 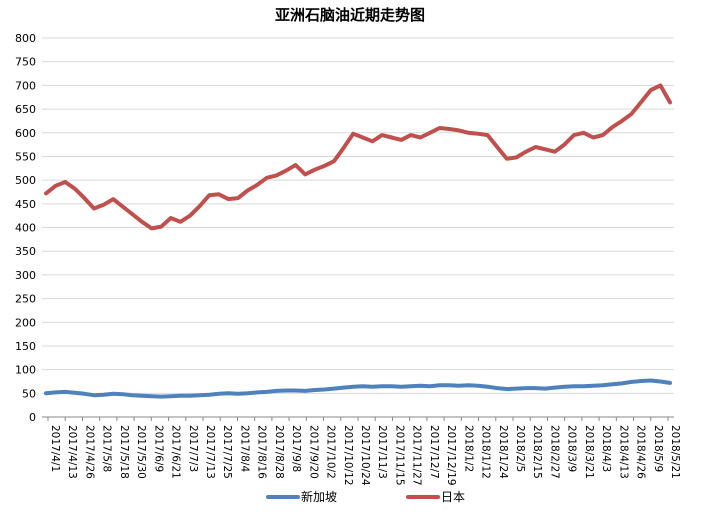 I want to click on x-tick-label: 2018/2/15, so click(x=537, y=452).